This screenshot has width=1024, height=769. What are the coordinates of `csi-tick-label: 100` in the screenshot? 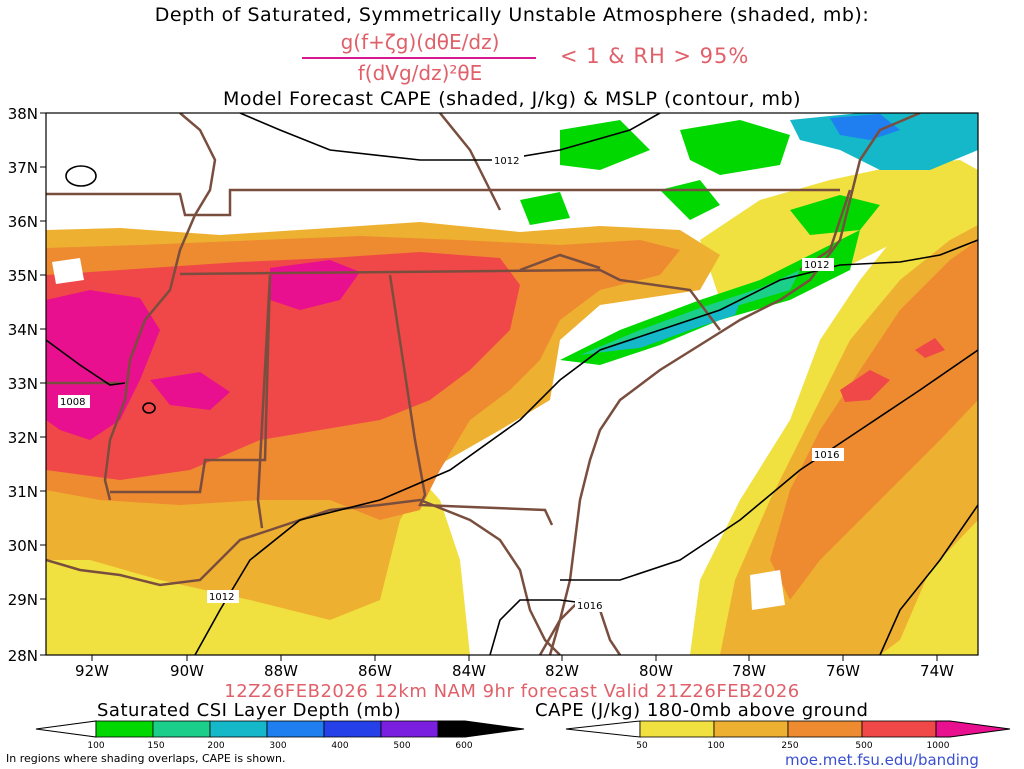 It's located at (95, 746).